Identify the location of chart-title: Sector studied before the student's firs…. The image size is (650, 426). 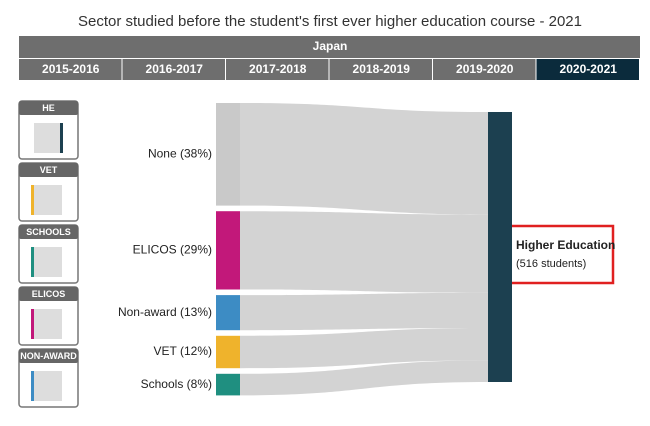
(330, 21).